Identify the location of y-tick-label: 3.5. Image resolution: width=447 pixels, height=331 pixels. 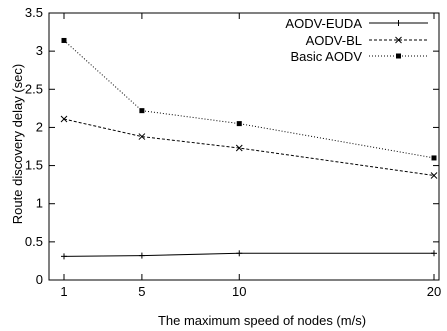
(34, 12).